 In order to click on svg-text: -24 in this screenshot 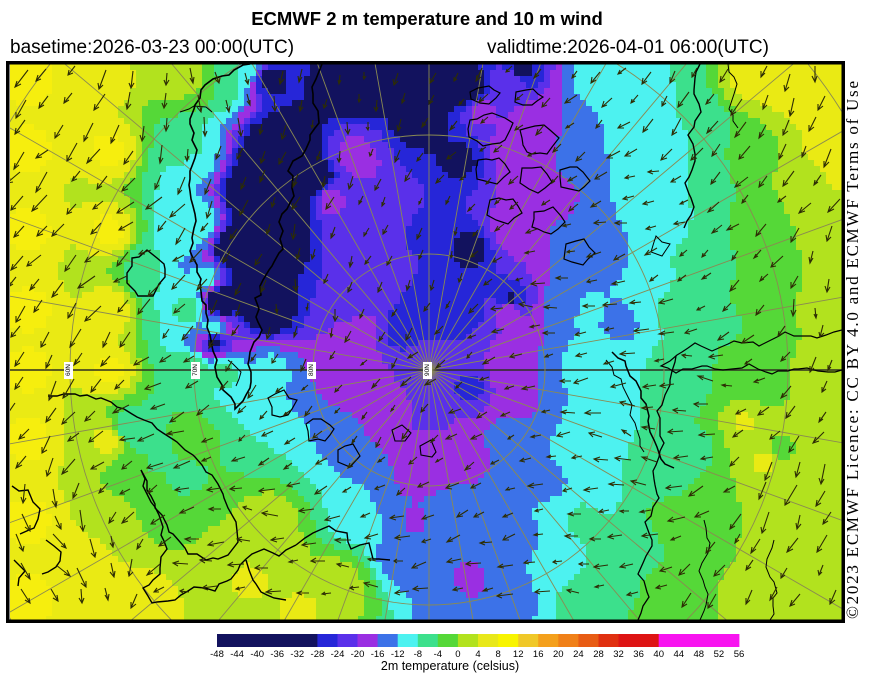, I will do `click(338, 654)`.